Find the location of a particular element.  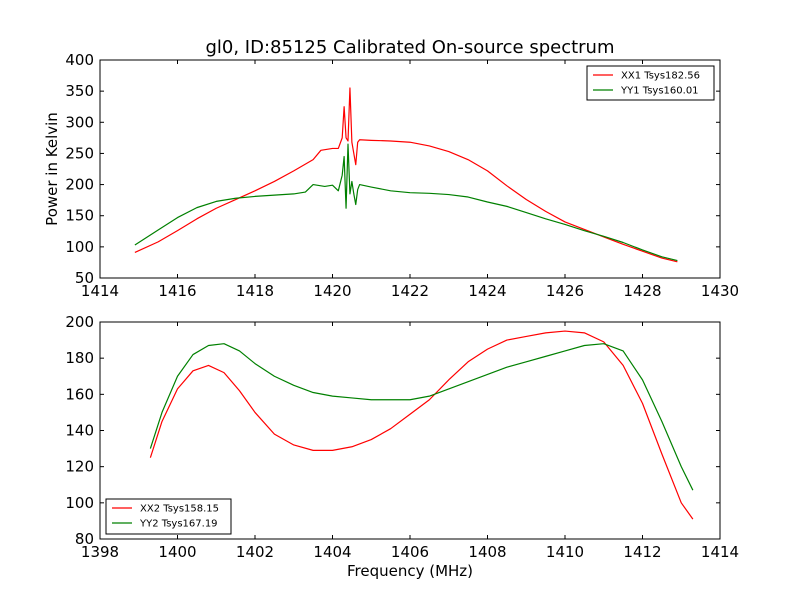

y-tick-label-bottom: 200 is located at coordinates (79, 322).